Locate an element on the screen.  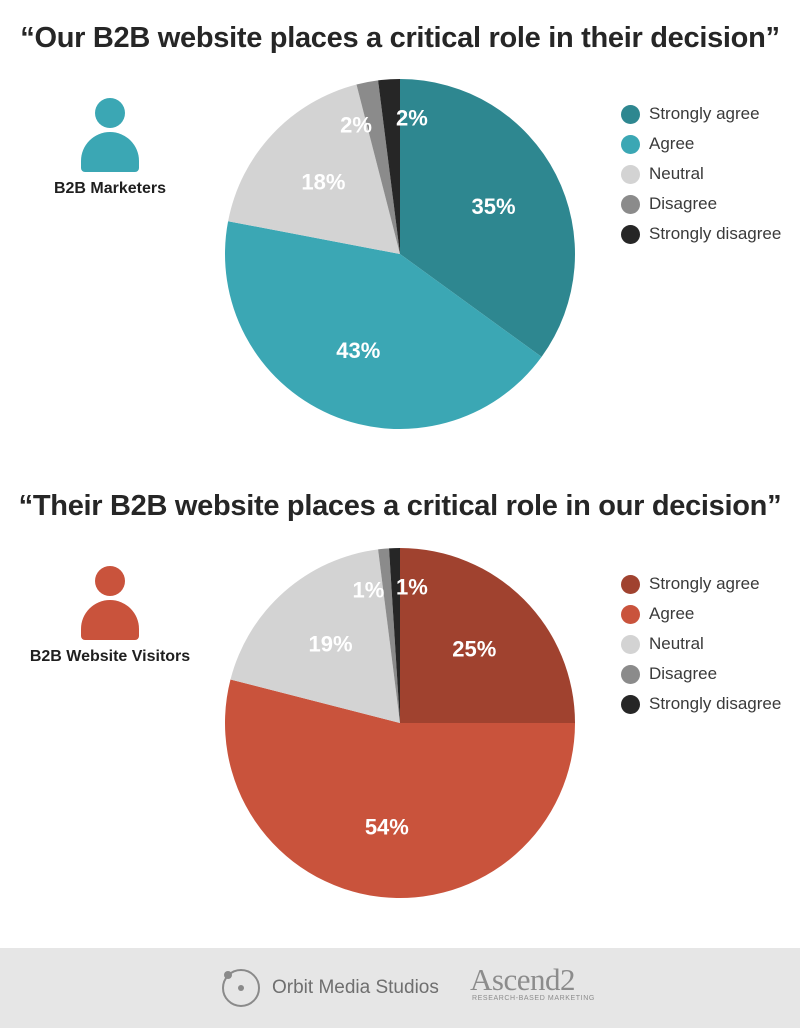
audience-block: B2B Marketers is located at coordinates (110, 148).